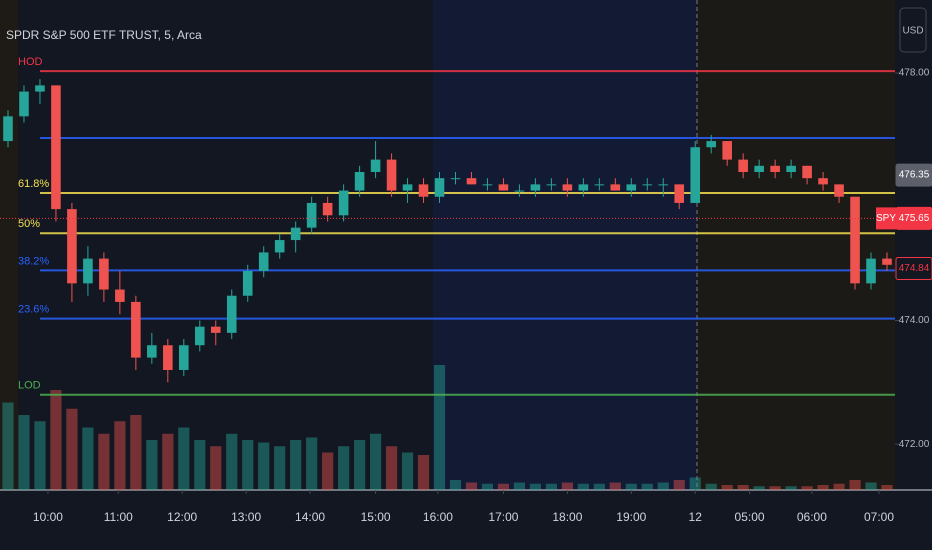 This screenshot has width=932, height=550. Describe the element at coordinates (104, 35) in the screenshot. I see `chart-title: SPDR S&P 500 ETF TRUST, 5, Arca` at that location.